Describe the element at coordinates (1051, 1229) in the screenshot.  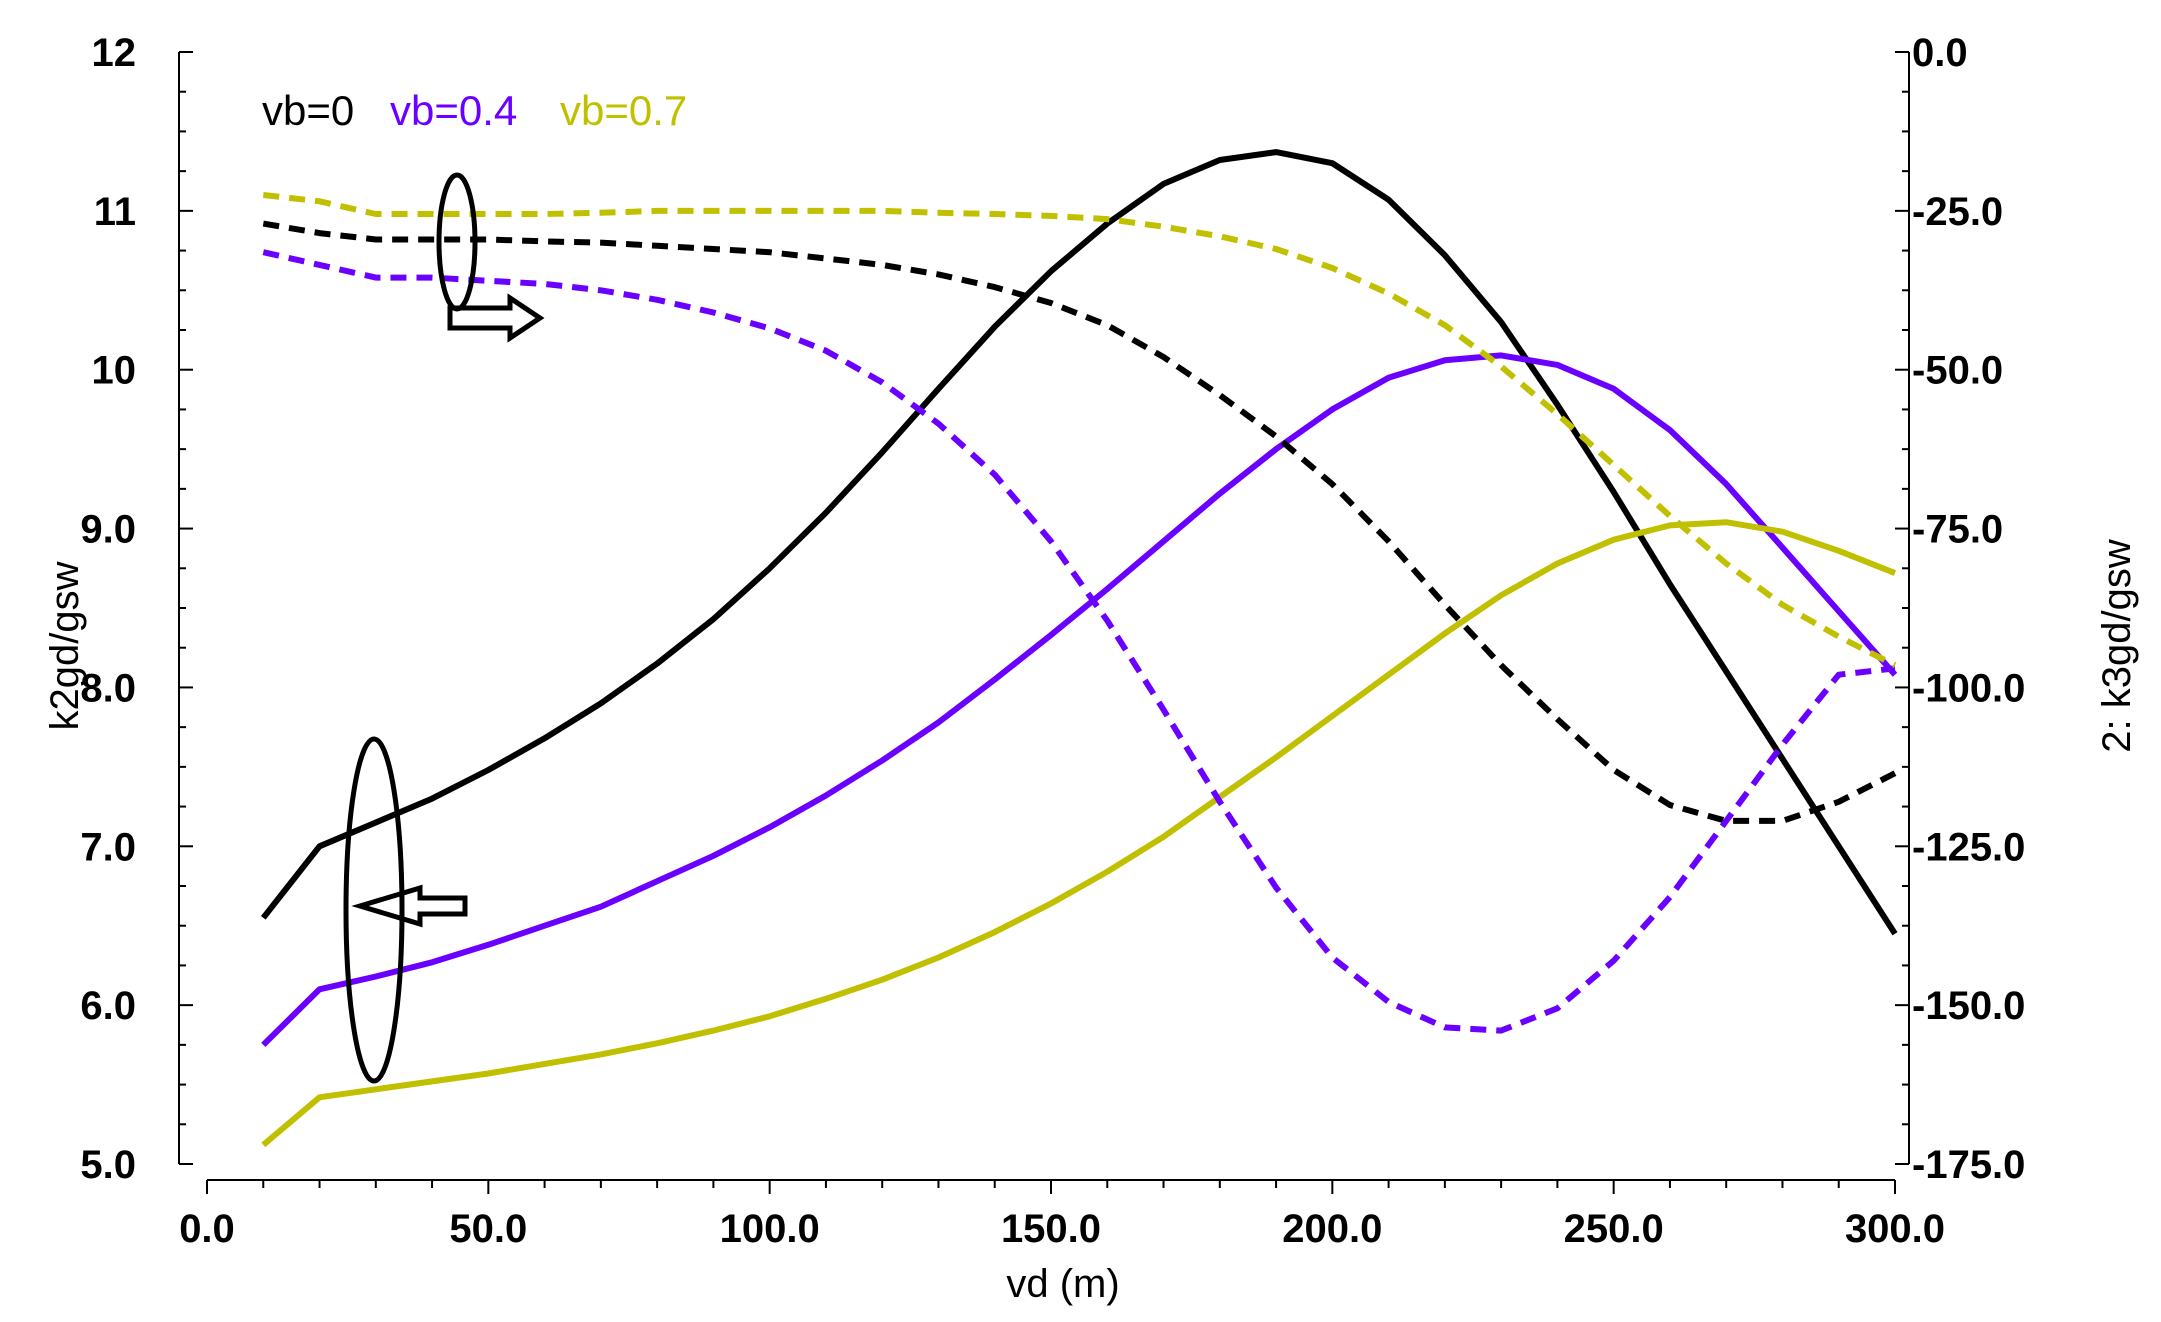
I see `x-tick-label: 150.0` at that location.